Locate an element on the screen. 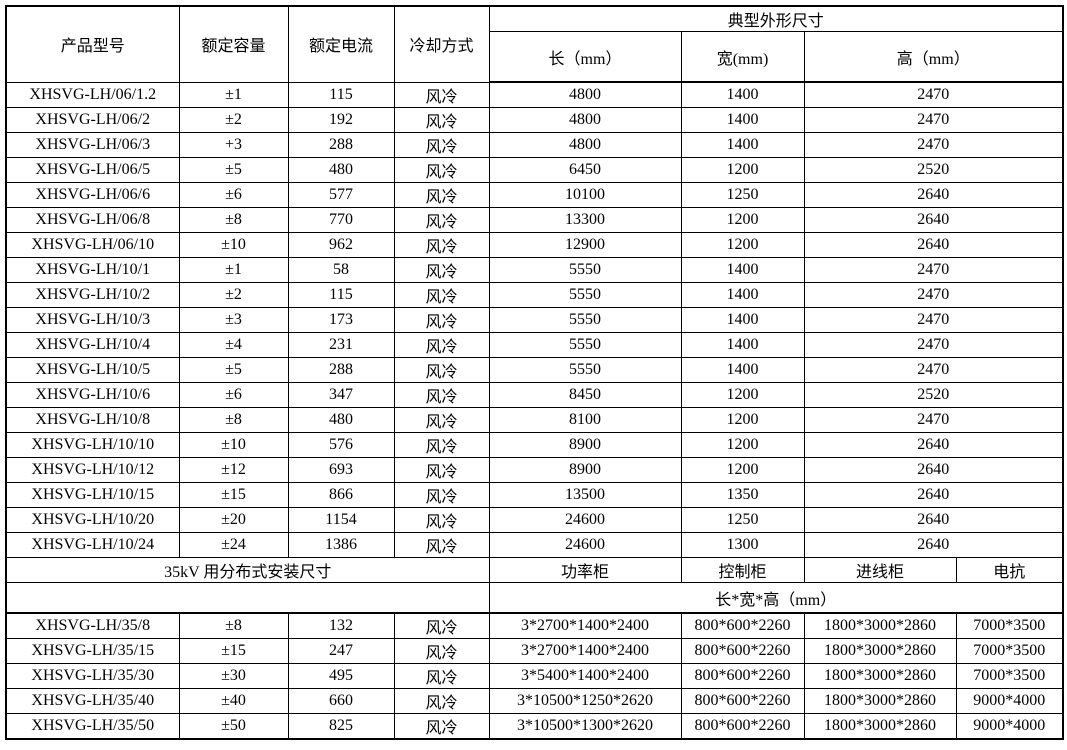 This screenshot has height=750, width=1067. header-row-group: 产品型号 额定容量 额定电流 冷却方式 典型外形尺寸 is located at coordinates (534, 44).